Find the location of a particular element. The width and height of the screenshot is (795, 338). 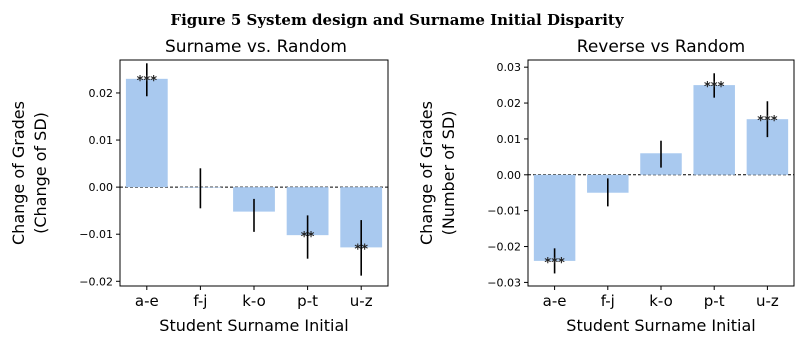

chart-title: Reverse vs Random is located at coordinates (661, 47).